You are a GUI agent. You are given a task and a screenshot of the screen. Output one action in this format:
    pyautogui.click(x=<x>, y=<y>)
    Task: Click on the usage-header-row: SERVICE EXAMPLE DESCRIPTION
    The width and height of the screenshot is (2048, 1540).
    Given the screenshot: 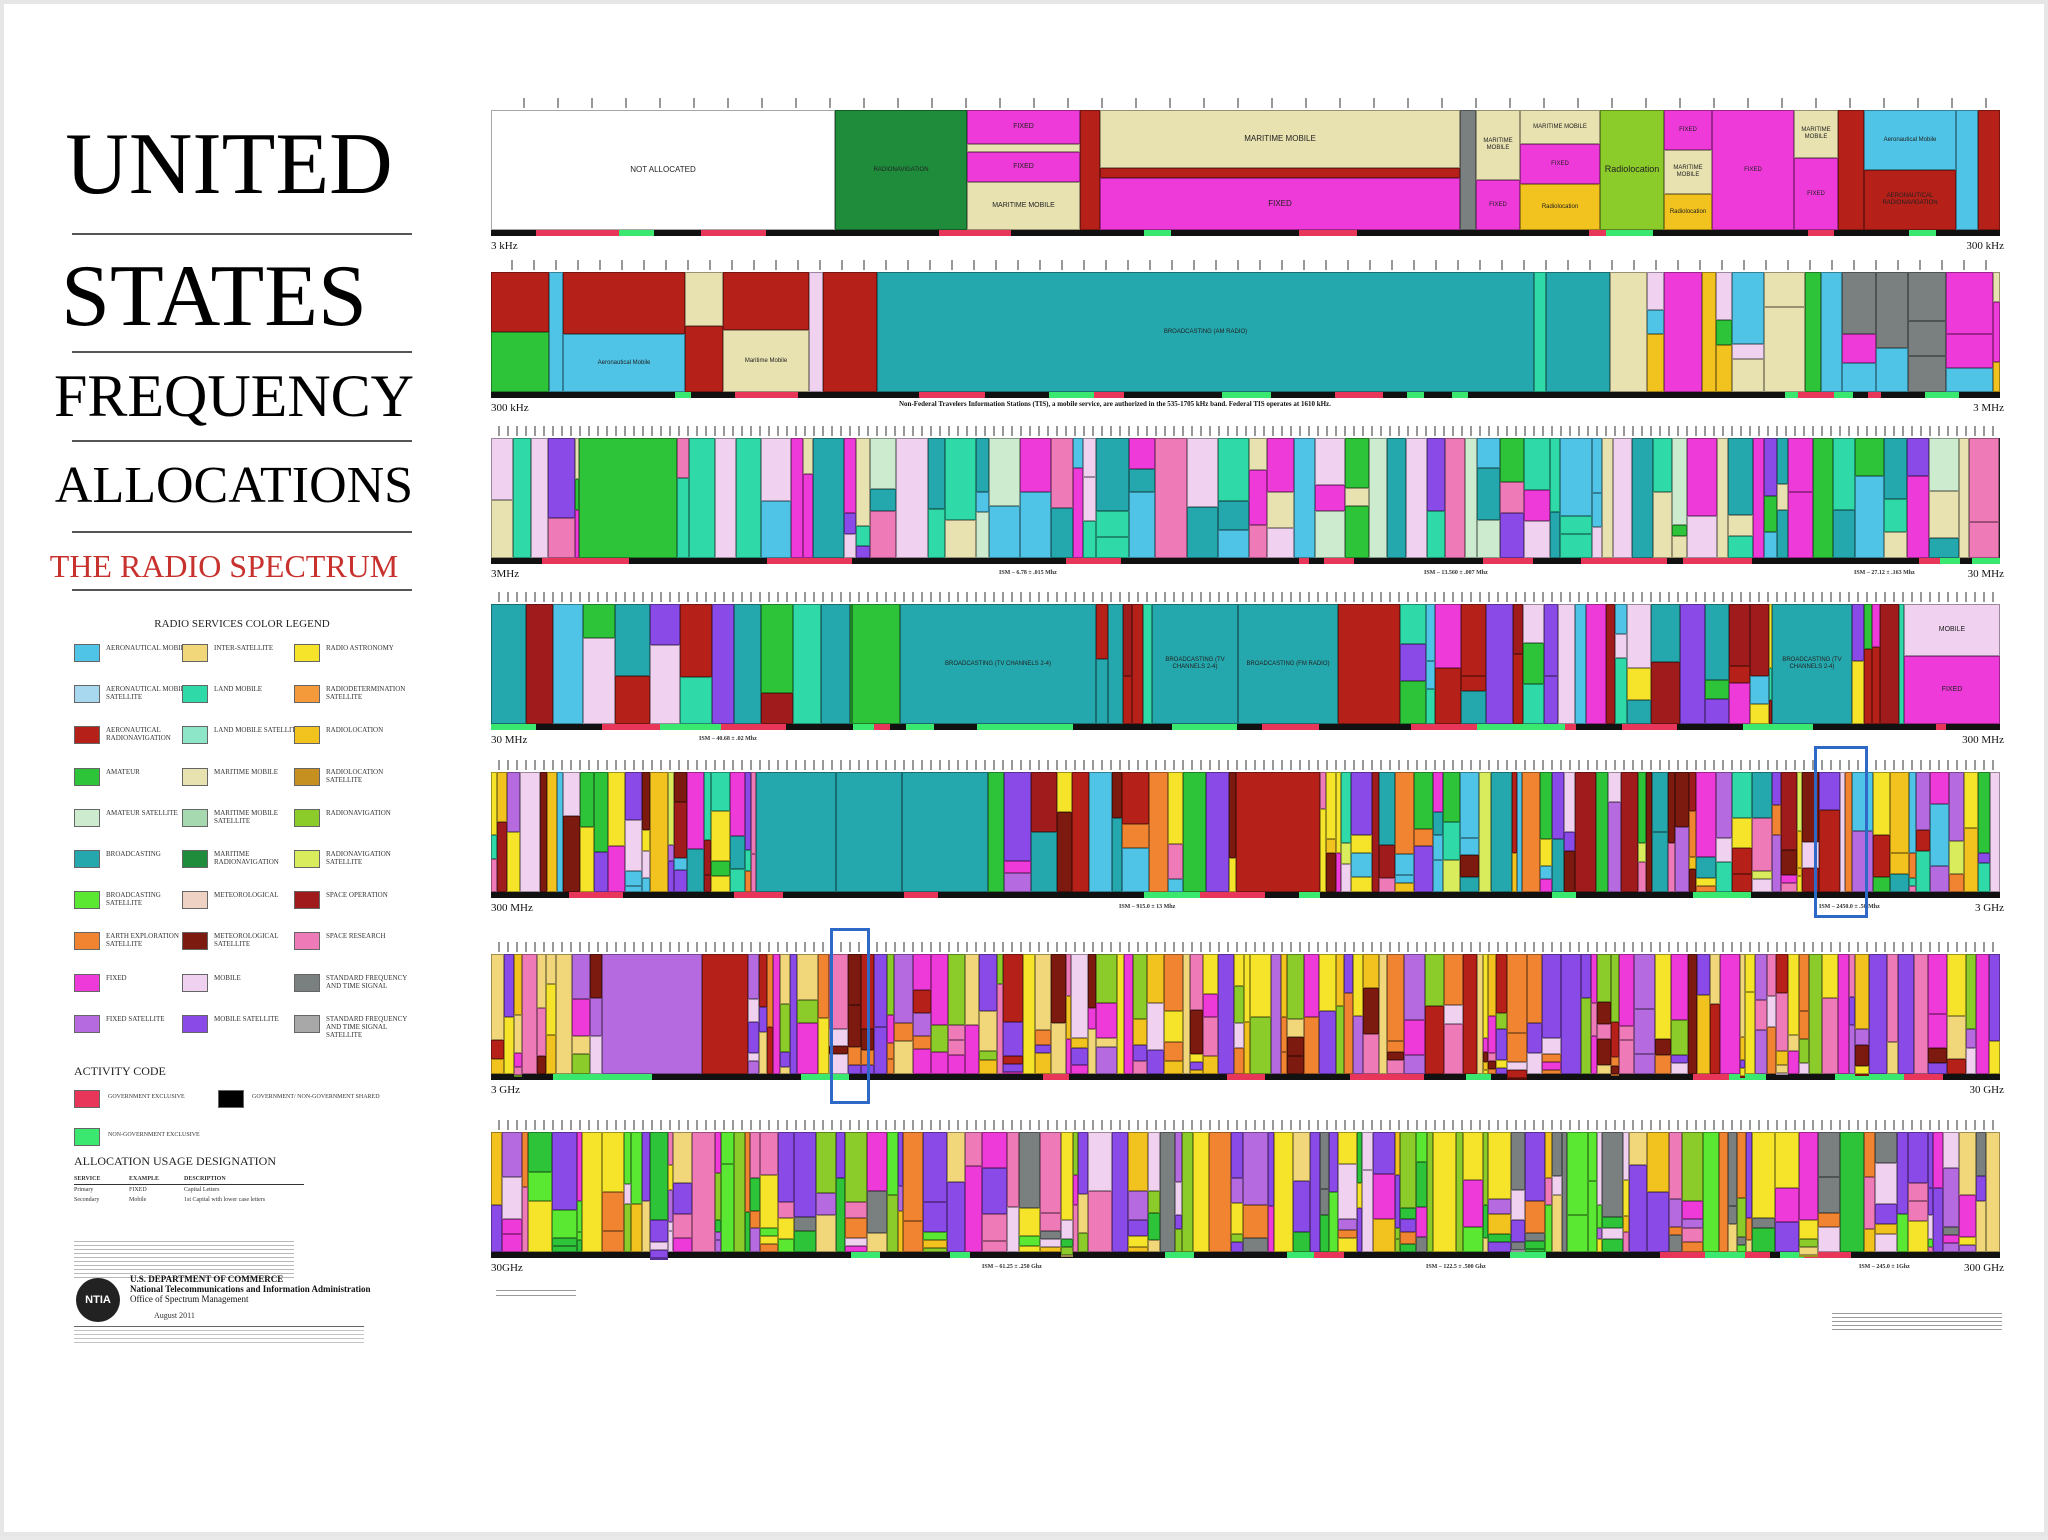 What is the action you would take?
    pyautogui.click(x=189, y=1179)
    